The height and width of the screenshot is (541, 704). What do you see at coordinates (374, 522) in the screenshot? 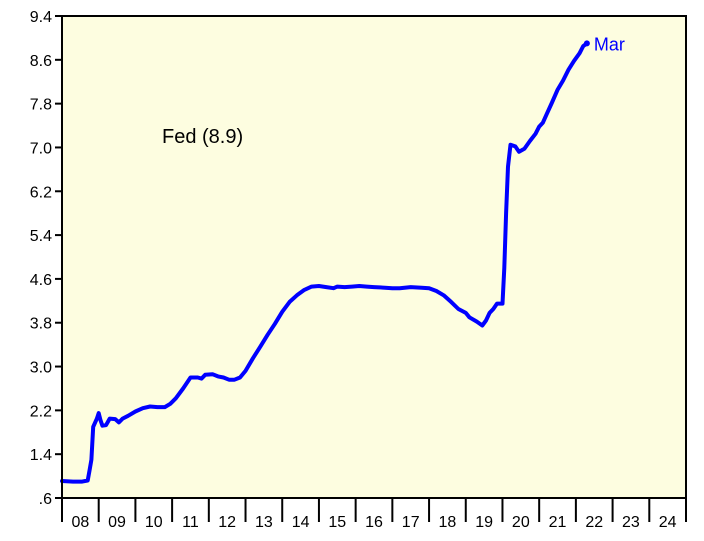
I see `x-tick-label: 16` at bounding box center [374, 522].